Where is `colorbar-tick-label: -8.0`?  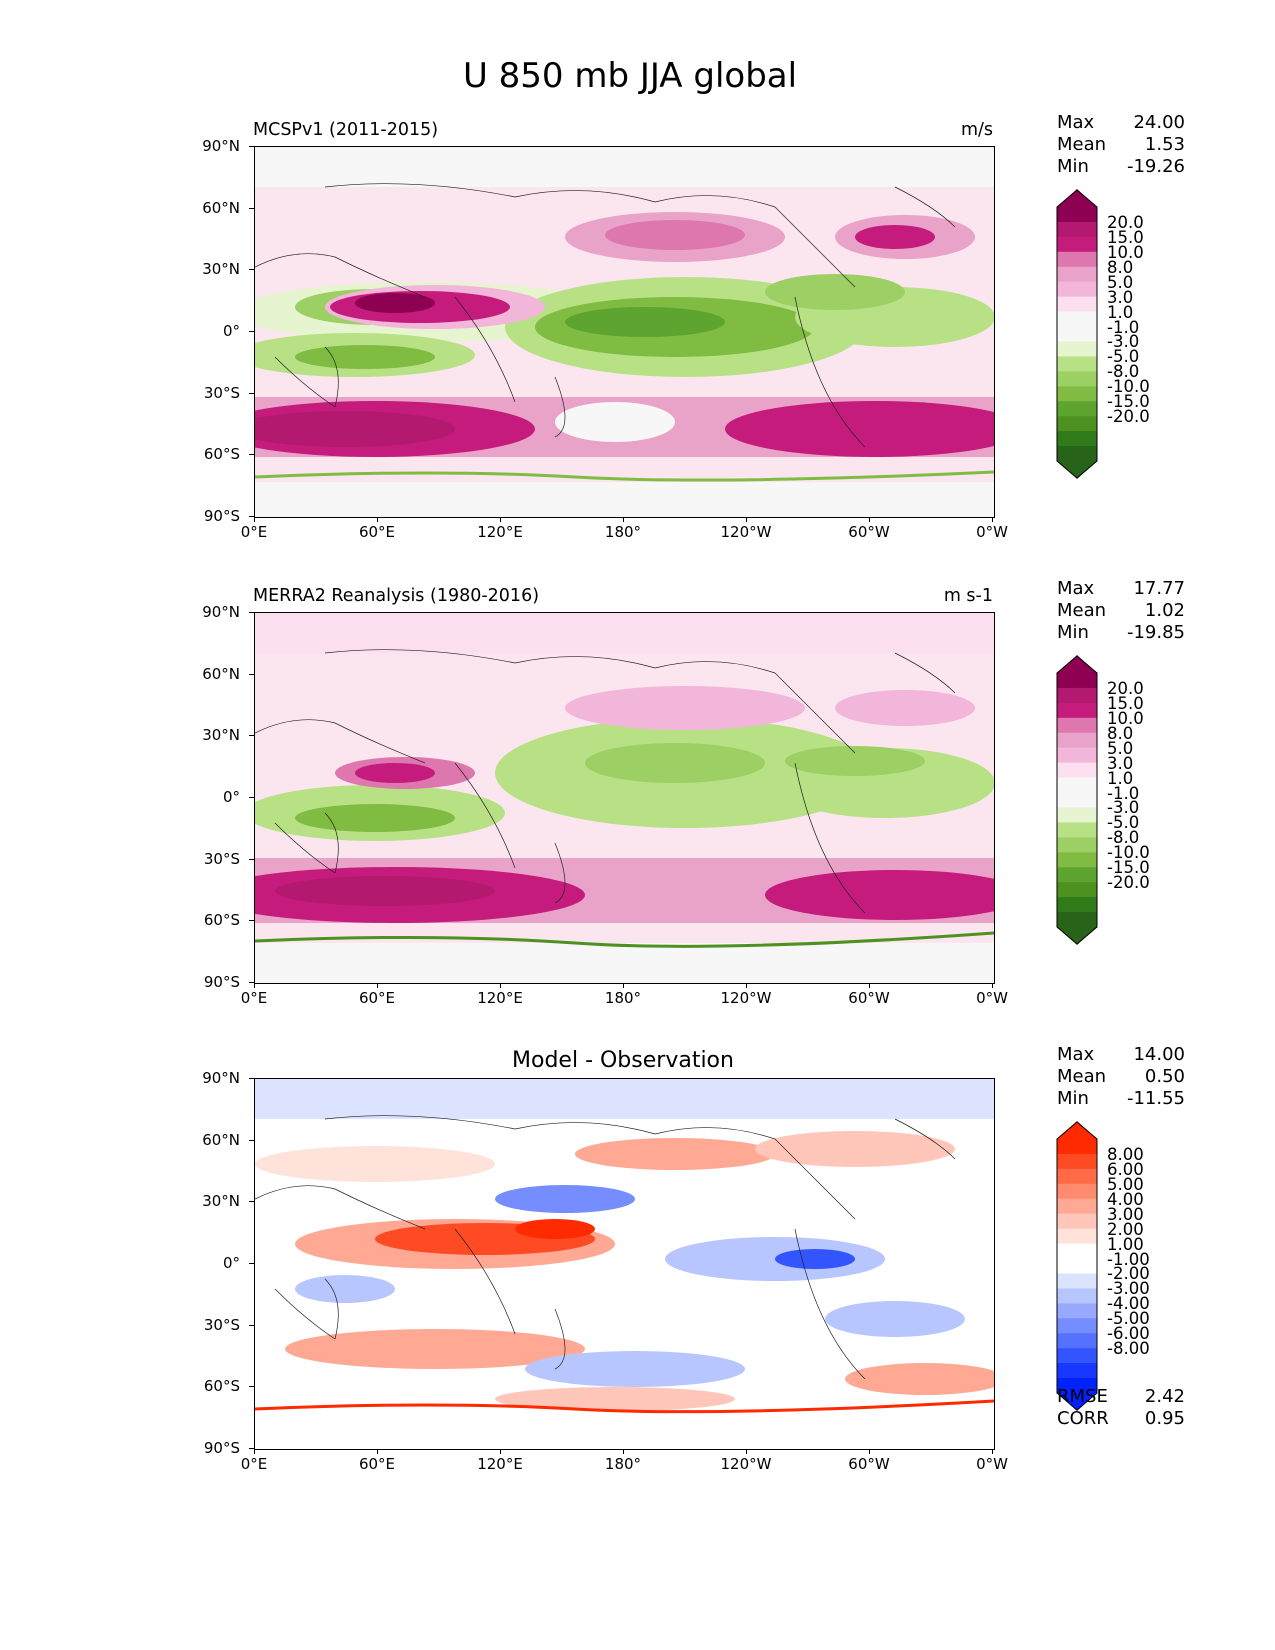
colorbar-tick-label: -8.0 is located at coordinates (1123, 838).